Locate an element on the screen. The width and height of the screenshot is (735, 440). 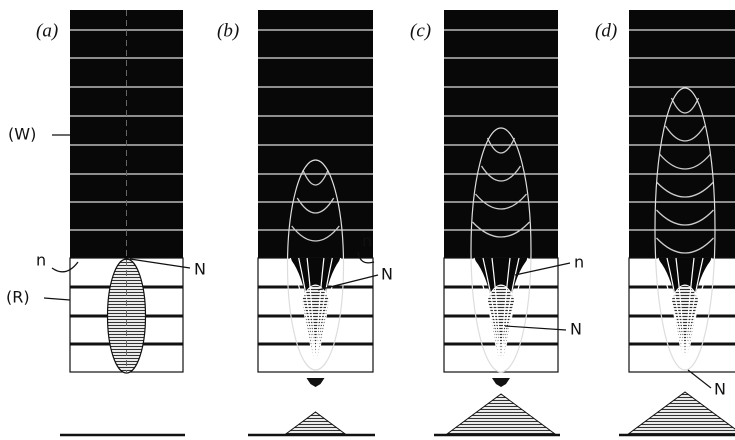
panel-label: (a) is located at coordinates (47, 30).